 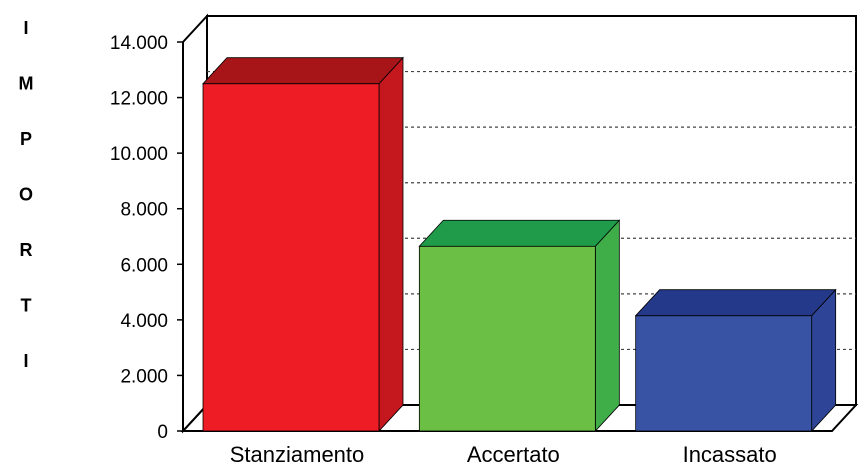 What do you see at coordinates (519, 418) in the screenshot?
I see `floor-outline` at bounding box center [519, 418].